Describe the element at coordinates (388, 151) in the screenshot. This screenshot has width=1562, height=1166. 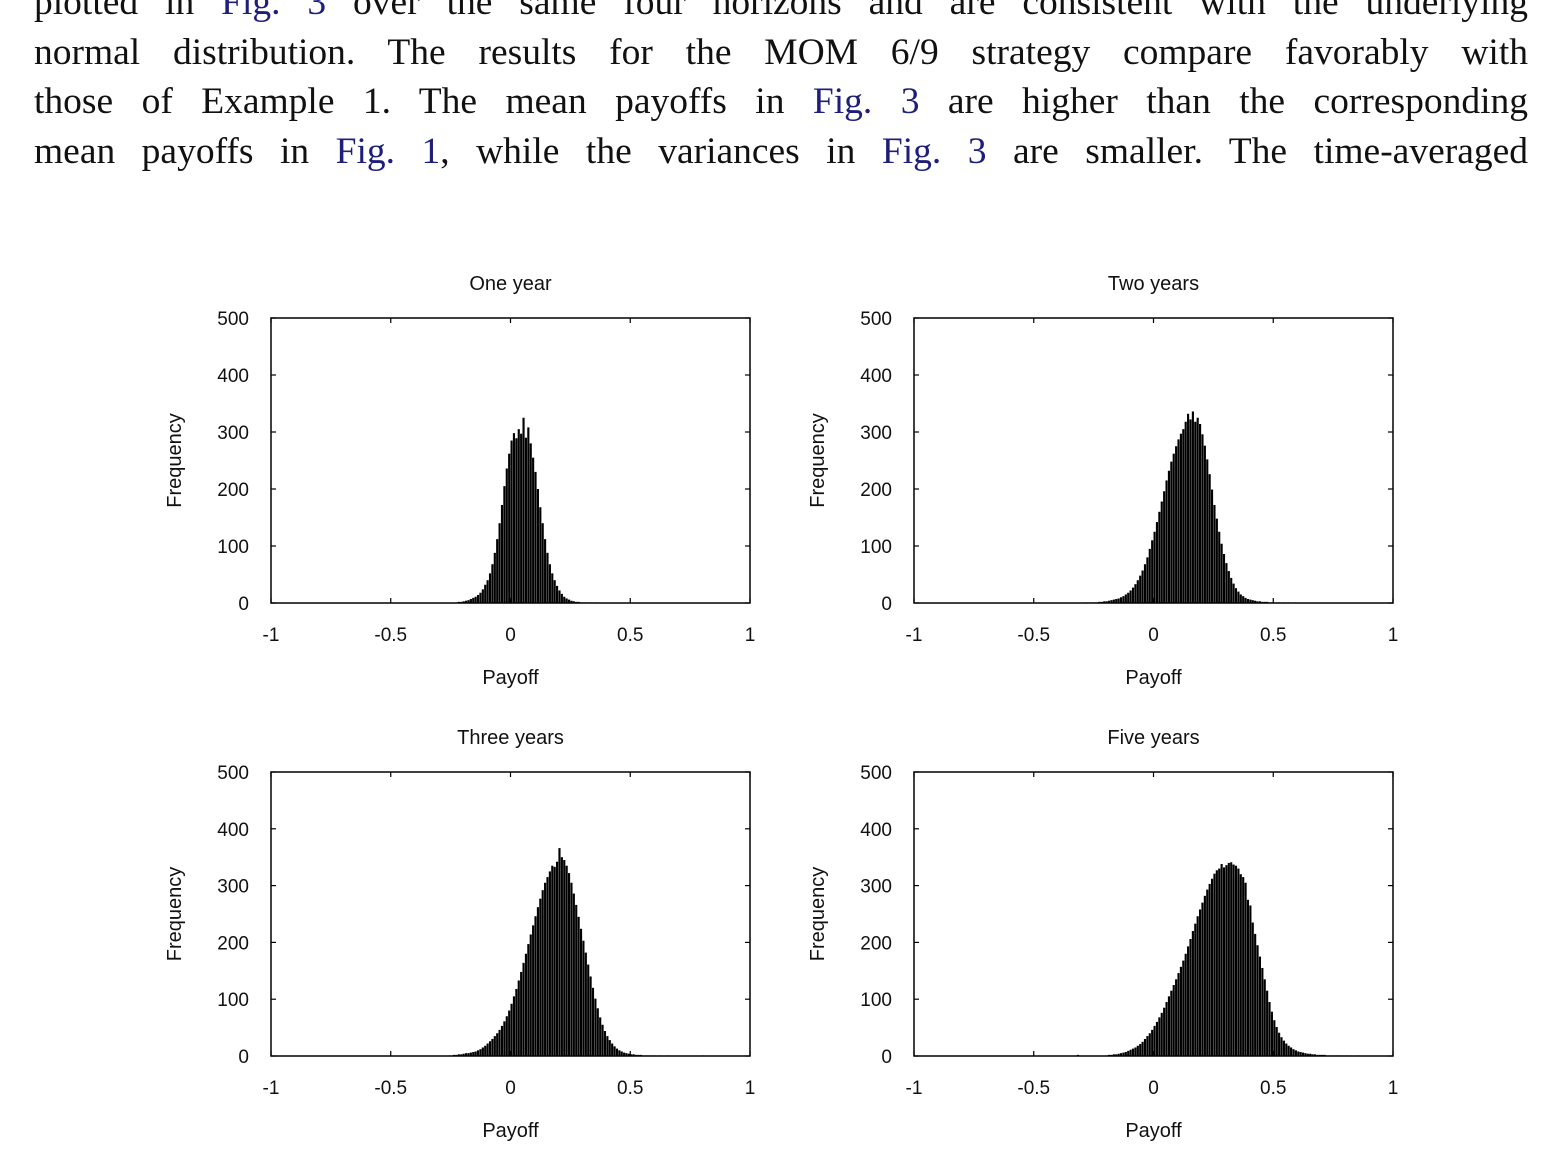
I see `figure-reference-link: Fig. 1` at that location.